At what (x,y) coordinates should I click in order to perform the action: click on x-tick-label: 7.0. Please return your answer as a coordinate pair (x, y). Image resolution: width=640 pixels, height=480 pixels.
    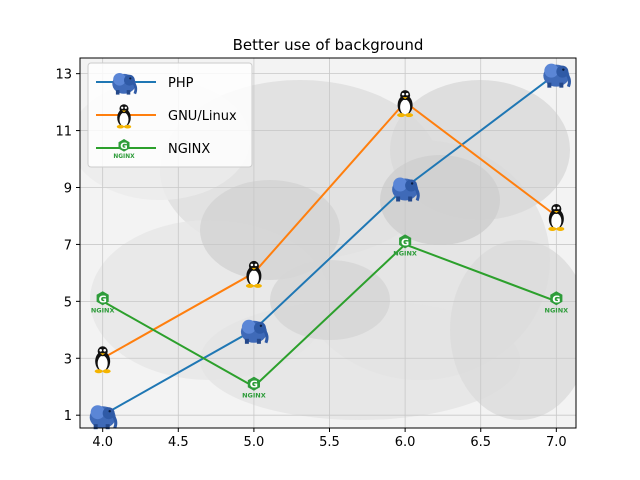
    Looking at the image, I should click on (556, 442).